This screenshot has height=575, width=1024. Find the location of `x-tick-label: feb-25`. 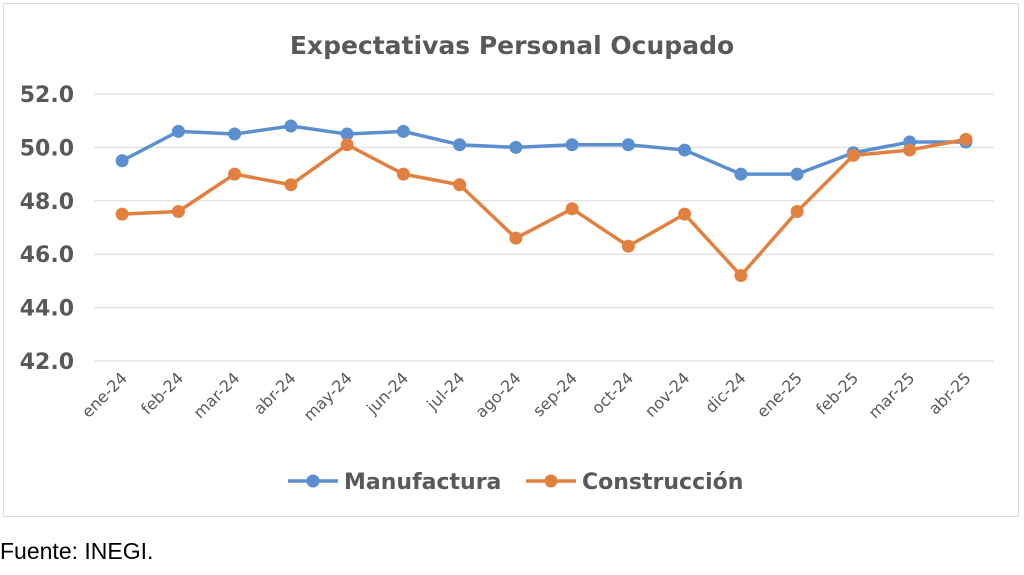

x-tick-label: feb-25 is located at coordinates (837, 393).